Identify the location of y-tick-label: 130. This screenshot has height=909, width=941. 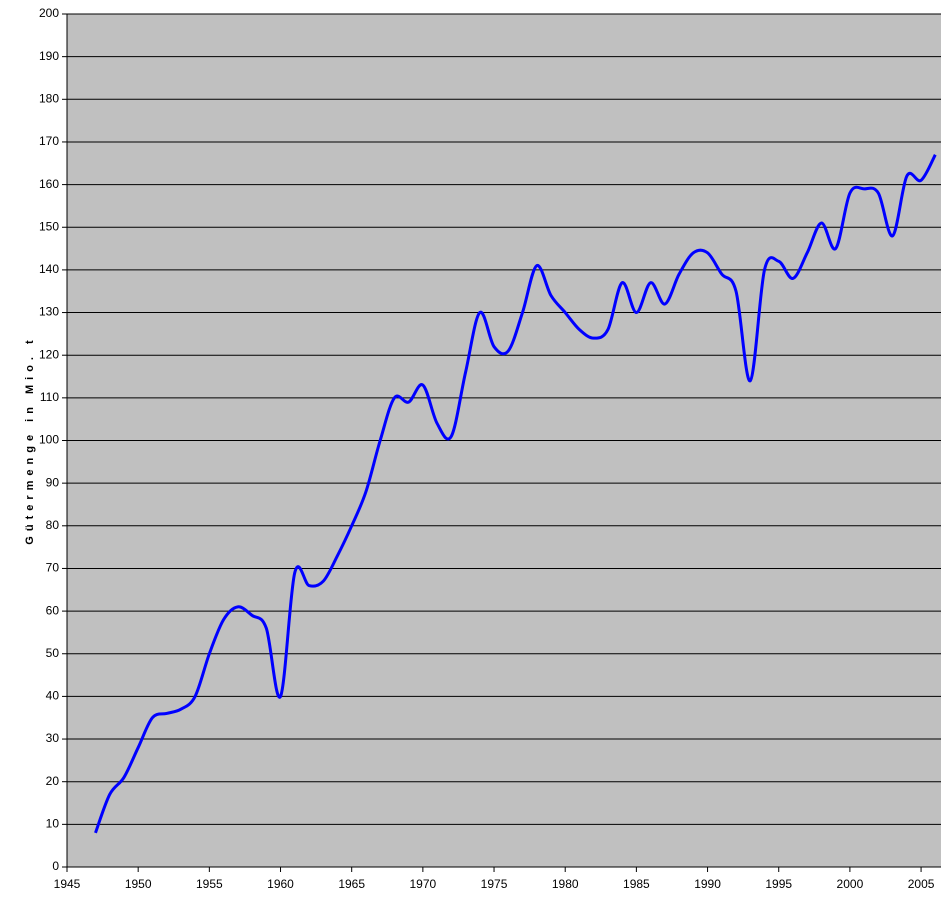
(49, 312).